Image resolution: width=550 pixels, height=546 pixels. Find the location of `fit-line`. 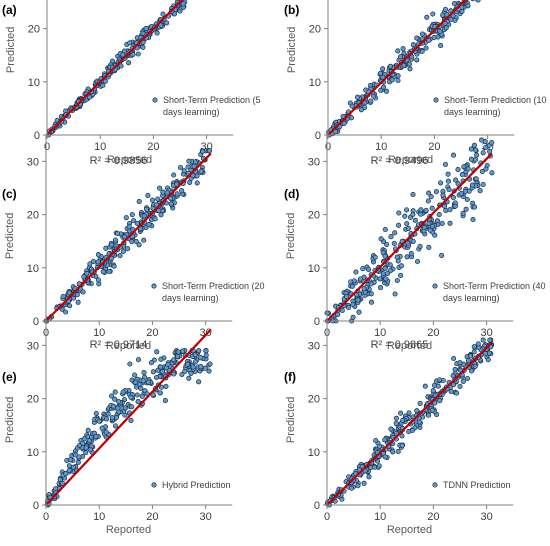

fit-line is located at coordinates (128, 417).